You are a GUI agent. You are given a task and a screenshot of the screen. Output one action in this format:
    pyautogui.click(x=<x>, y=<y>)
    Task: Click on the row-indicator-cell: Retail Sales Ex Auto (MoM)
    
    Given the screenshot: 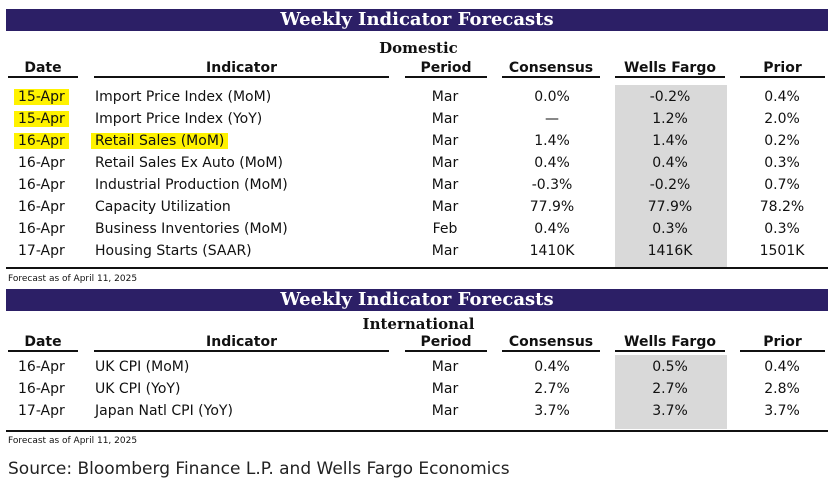 What is the action you would take?
    pyautogui.click(x=189, y=163)
    